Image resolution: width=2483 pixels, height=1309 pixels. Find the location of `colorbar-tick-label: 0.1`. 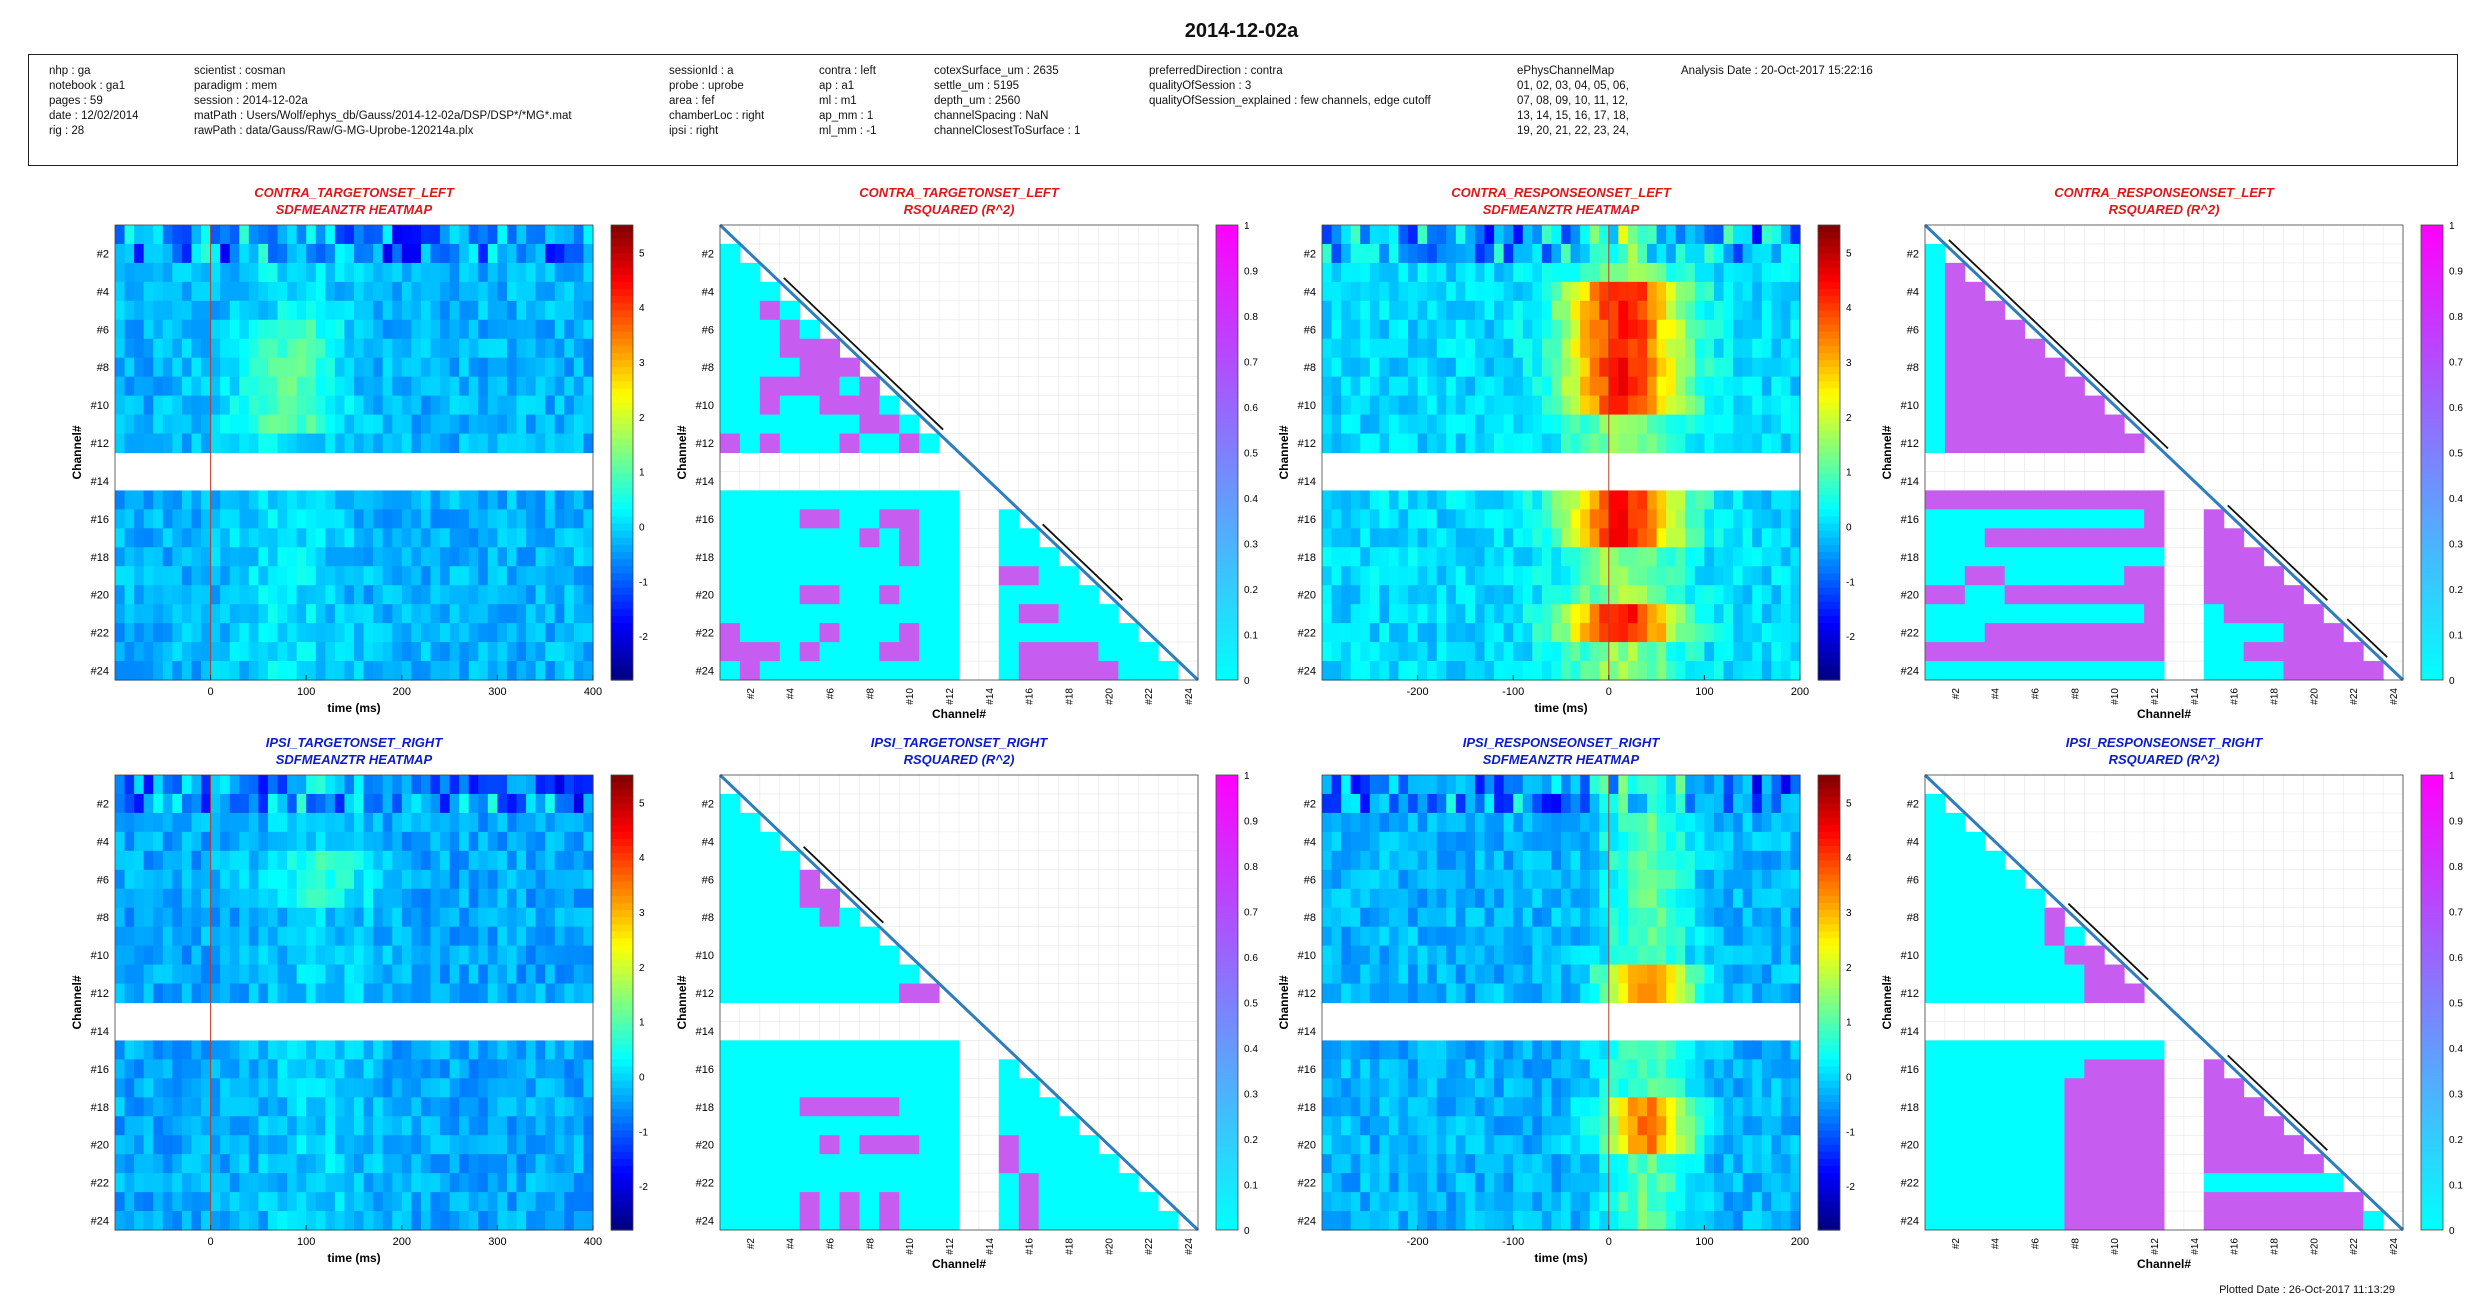

colorbar-tick-label: 0.1 is located at coordinates (1251, 1186).